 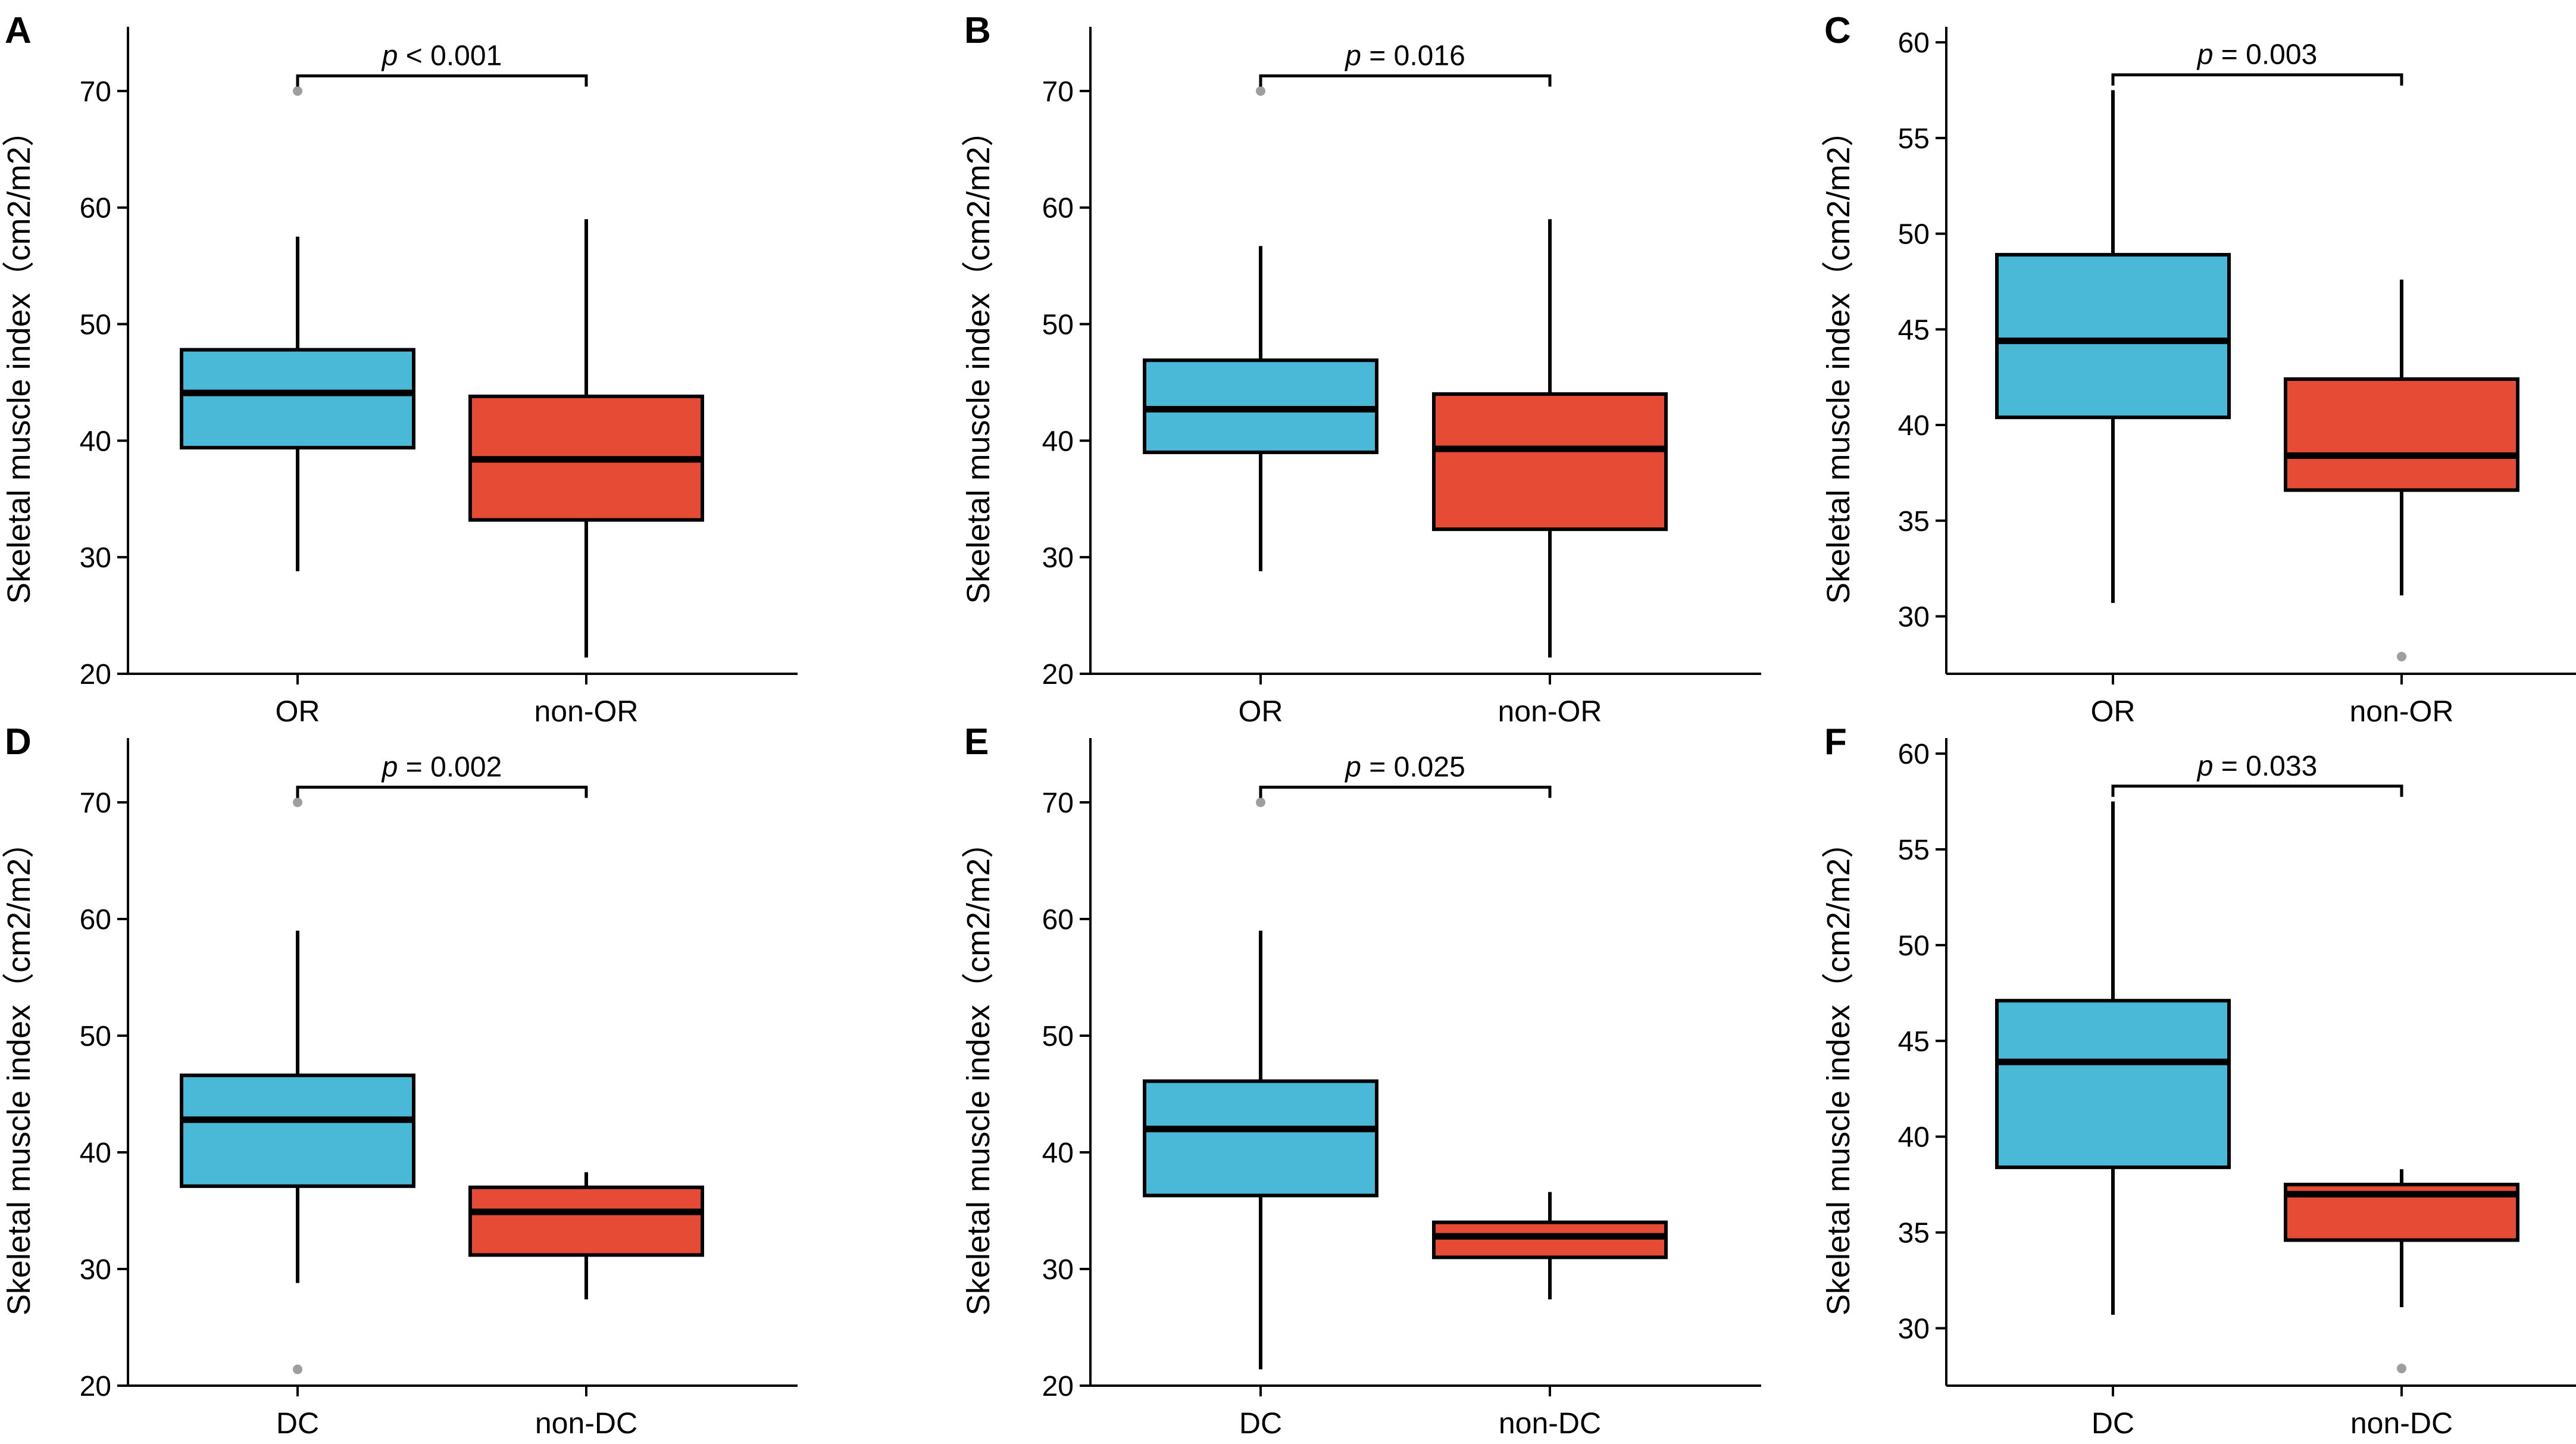 What do you see at coordinates (1835, 742) in the screenshot?
I see `panel-letter-f: F` at bounding box center [1835, 742].